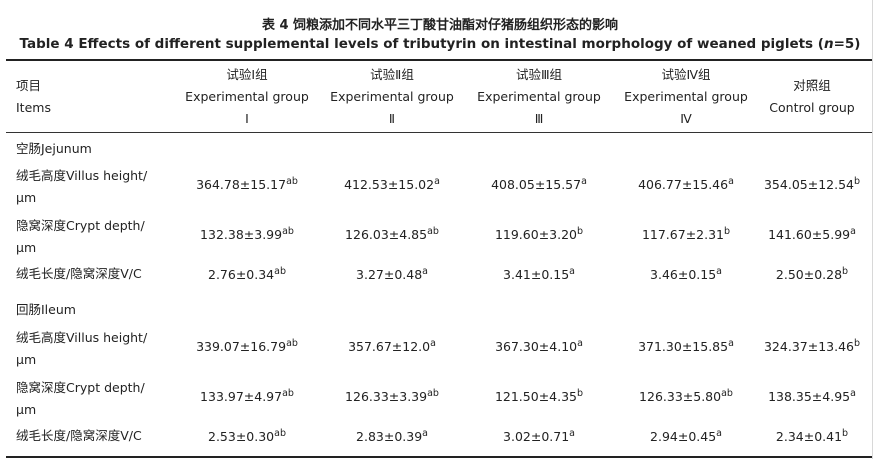  I want to click on table-cell: 364.78±15.17ab, so click(247, 184).